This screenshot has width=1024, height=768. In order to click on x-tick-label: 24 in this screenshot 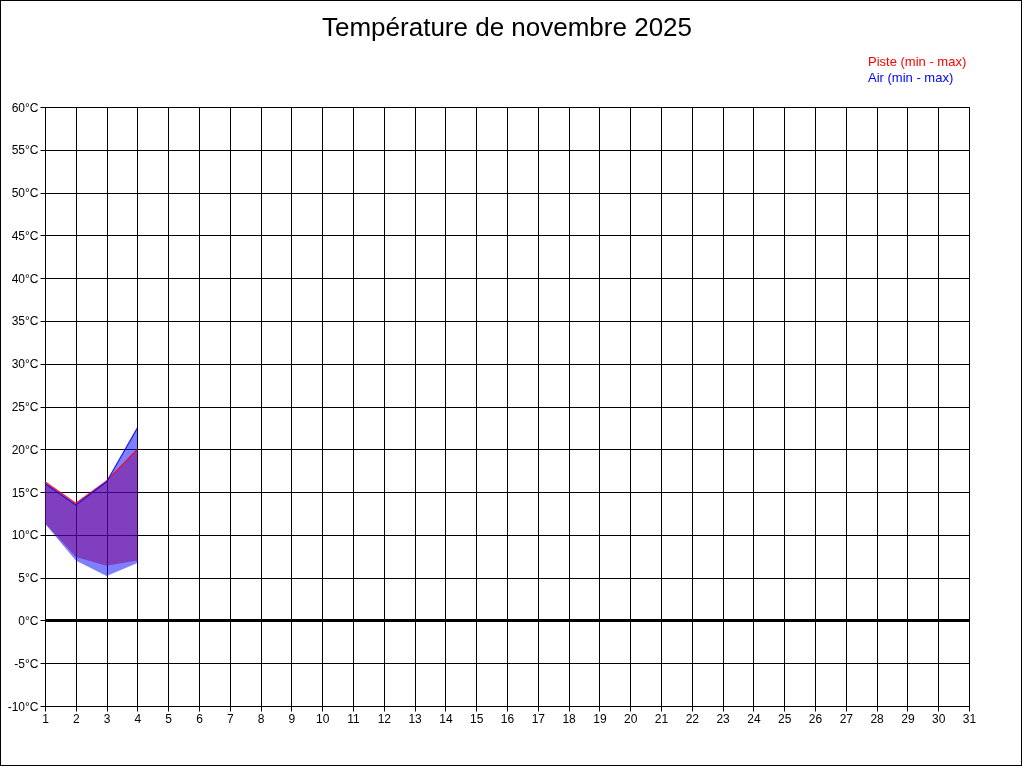, I will do `click(754, 718)`.